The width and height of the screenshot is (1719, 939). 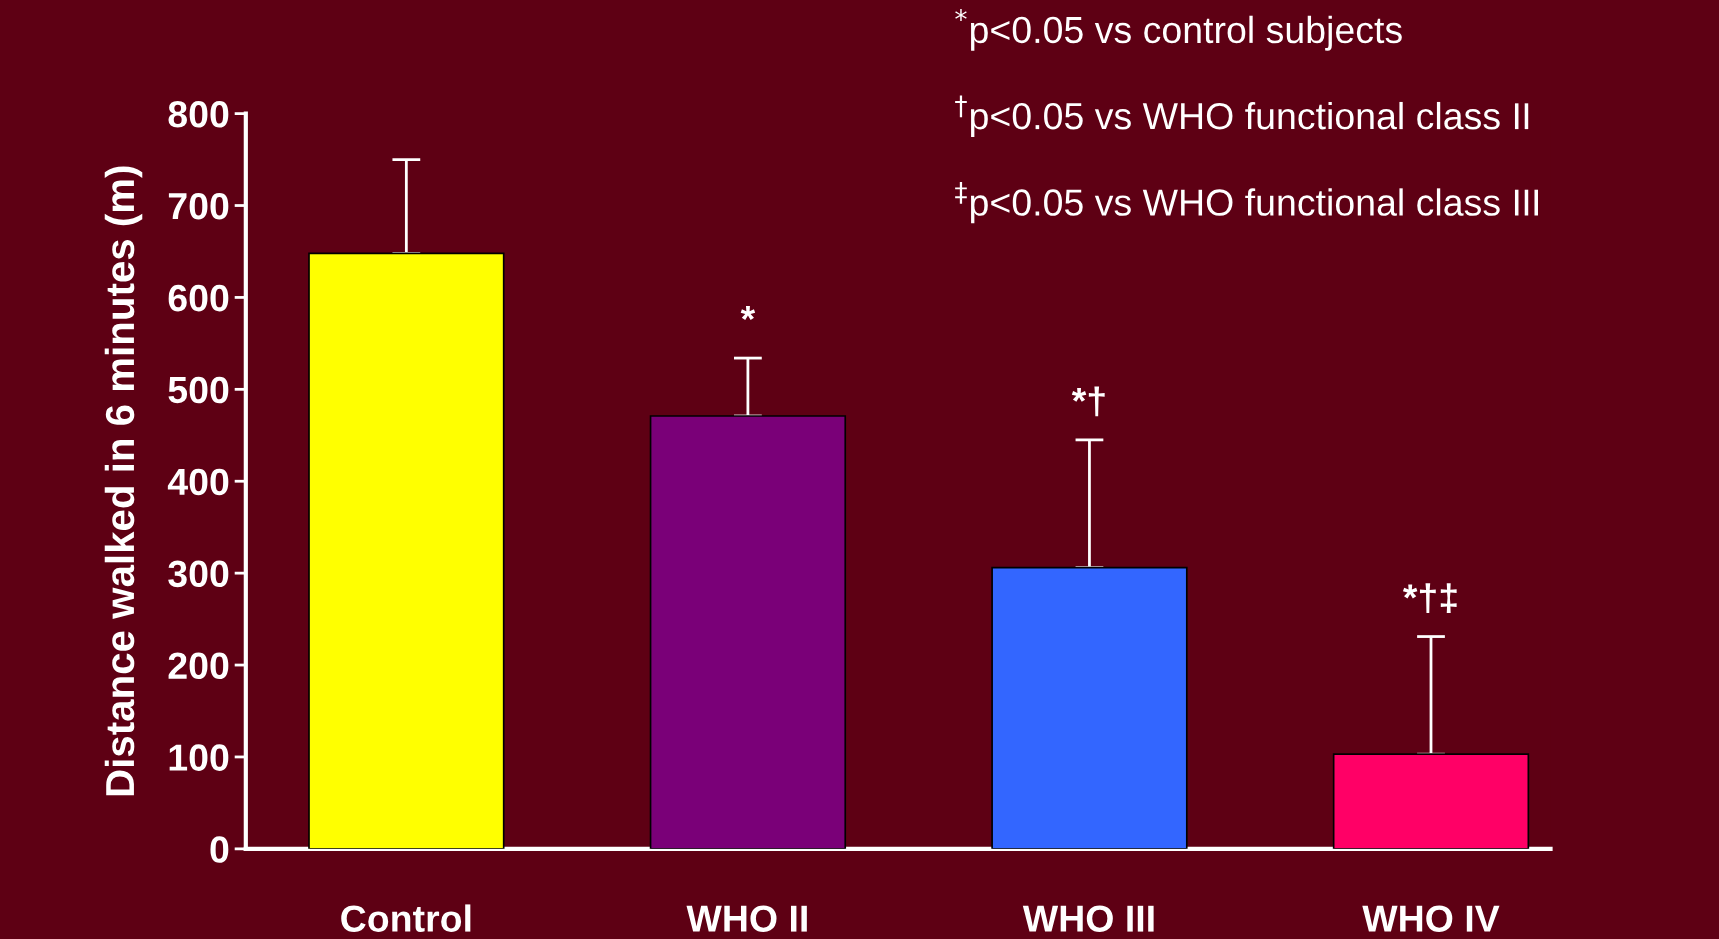 What do you see at coordinates (1431, 918) in the screenshot?
I see `x-tick-label: WHO IV` at bounding box center [1431, 918].